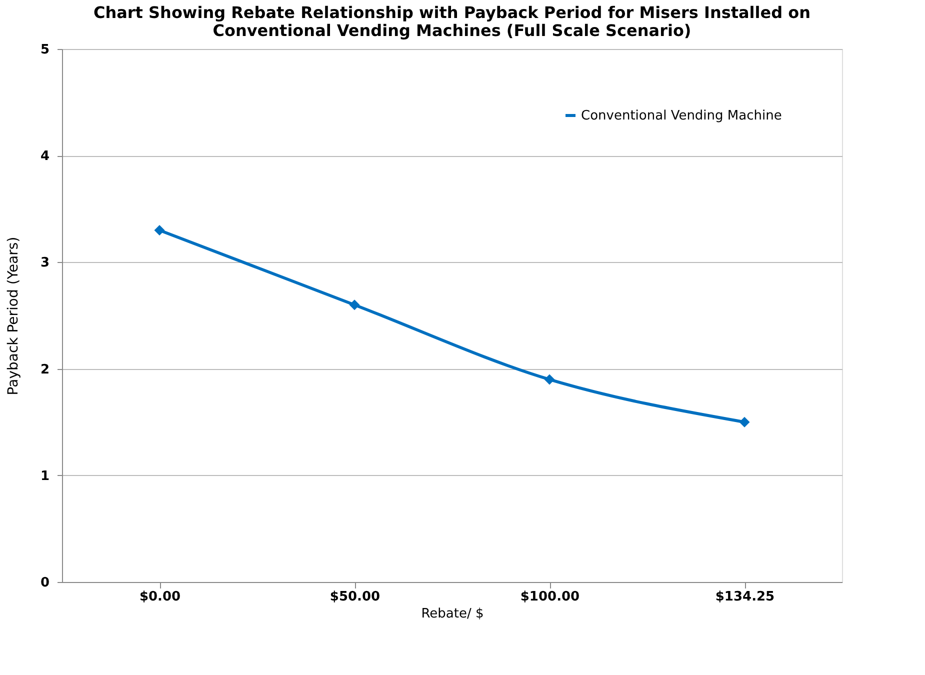  What do you see at coordinates (681, 116) in the screenshot?
I see `legend-label: Conventional Vending Machine` at bounding box center [681, 116].